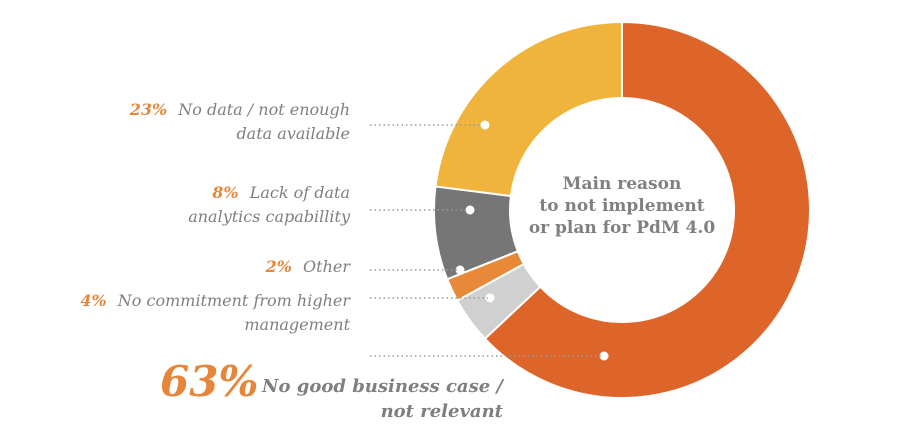 The width and height of the screenshot is (900, 426). Describe the element at coordinates (263, 109) in the screenshot. I see `label-no-data-line1: No data / not enough` at that location.